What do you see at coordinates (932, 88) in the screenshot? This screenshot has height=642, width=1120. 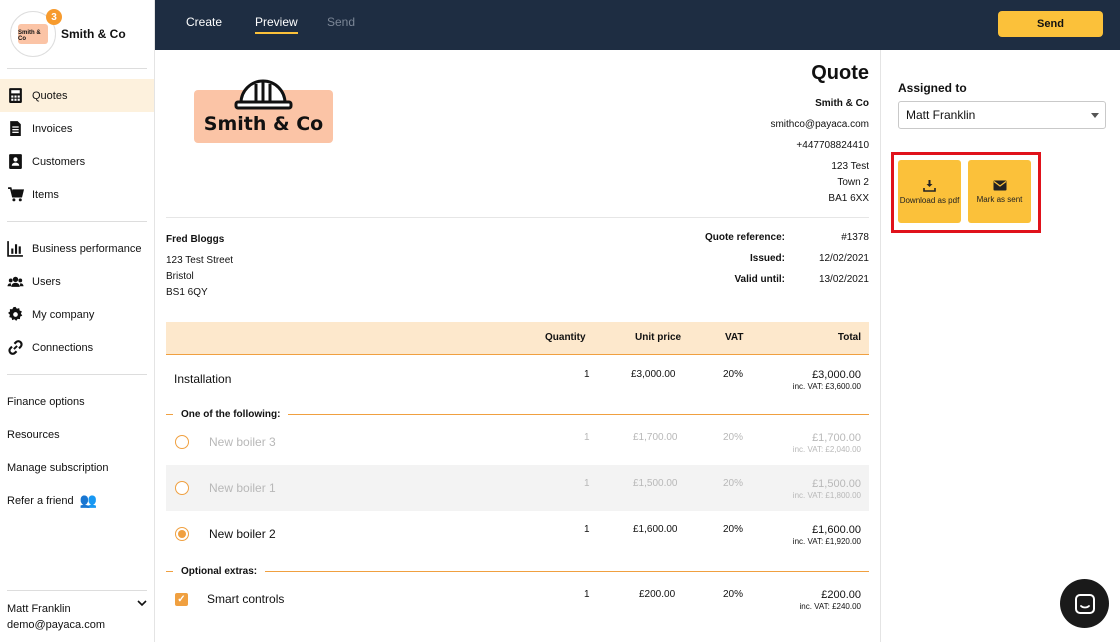 I see `assigned-to-label: Assigned to` at bounding box center [932, 88].